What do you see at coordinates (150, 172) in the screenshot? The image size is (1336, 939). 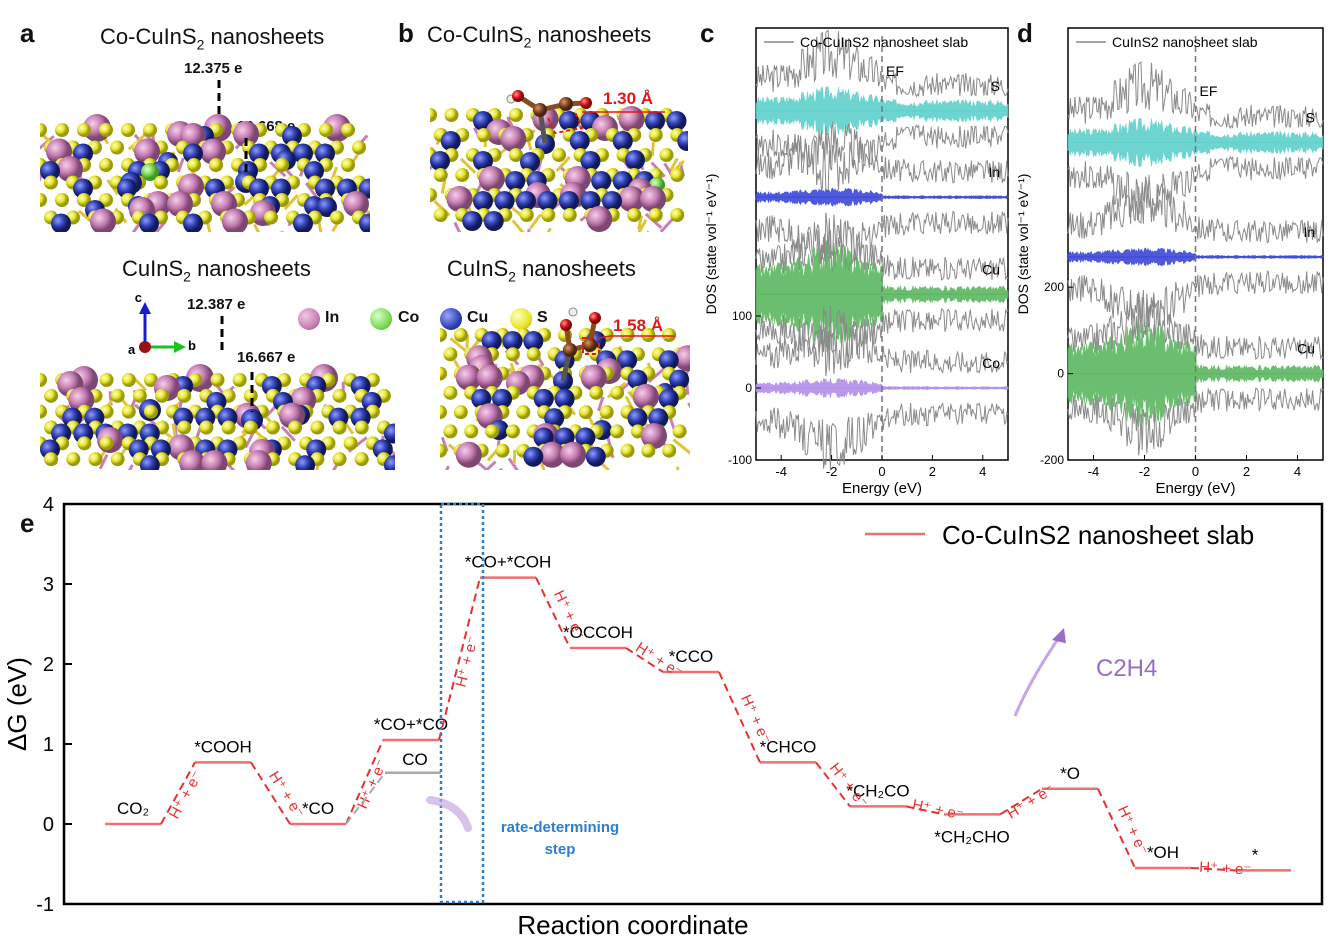 I see `co-atom` at bounding box center [150, 172].